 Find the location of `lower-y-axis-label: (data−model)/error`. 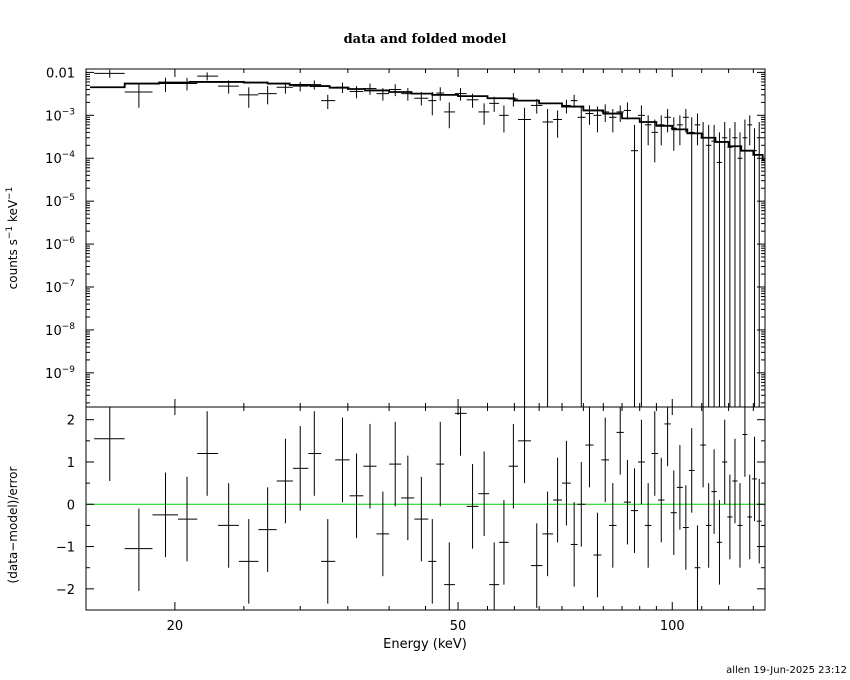

lower-y-axis-label: (data−model)/error is located at coordinates (13, 524).